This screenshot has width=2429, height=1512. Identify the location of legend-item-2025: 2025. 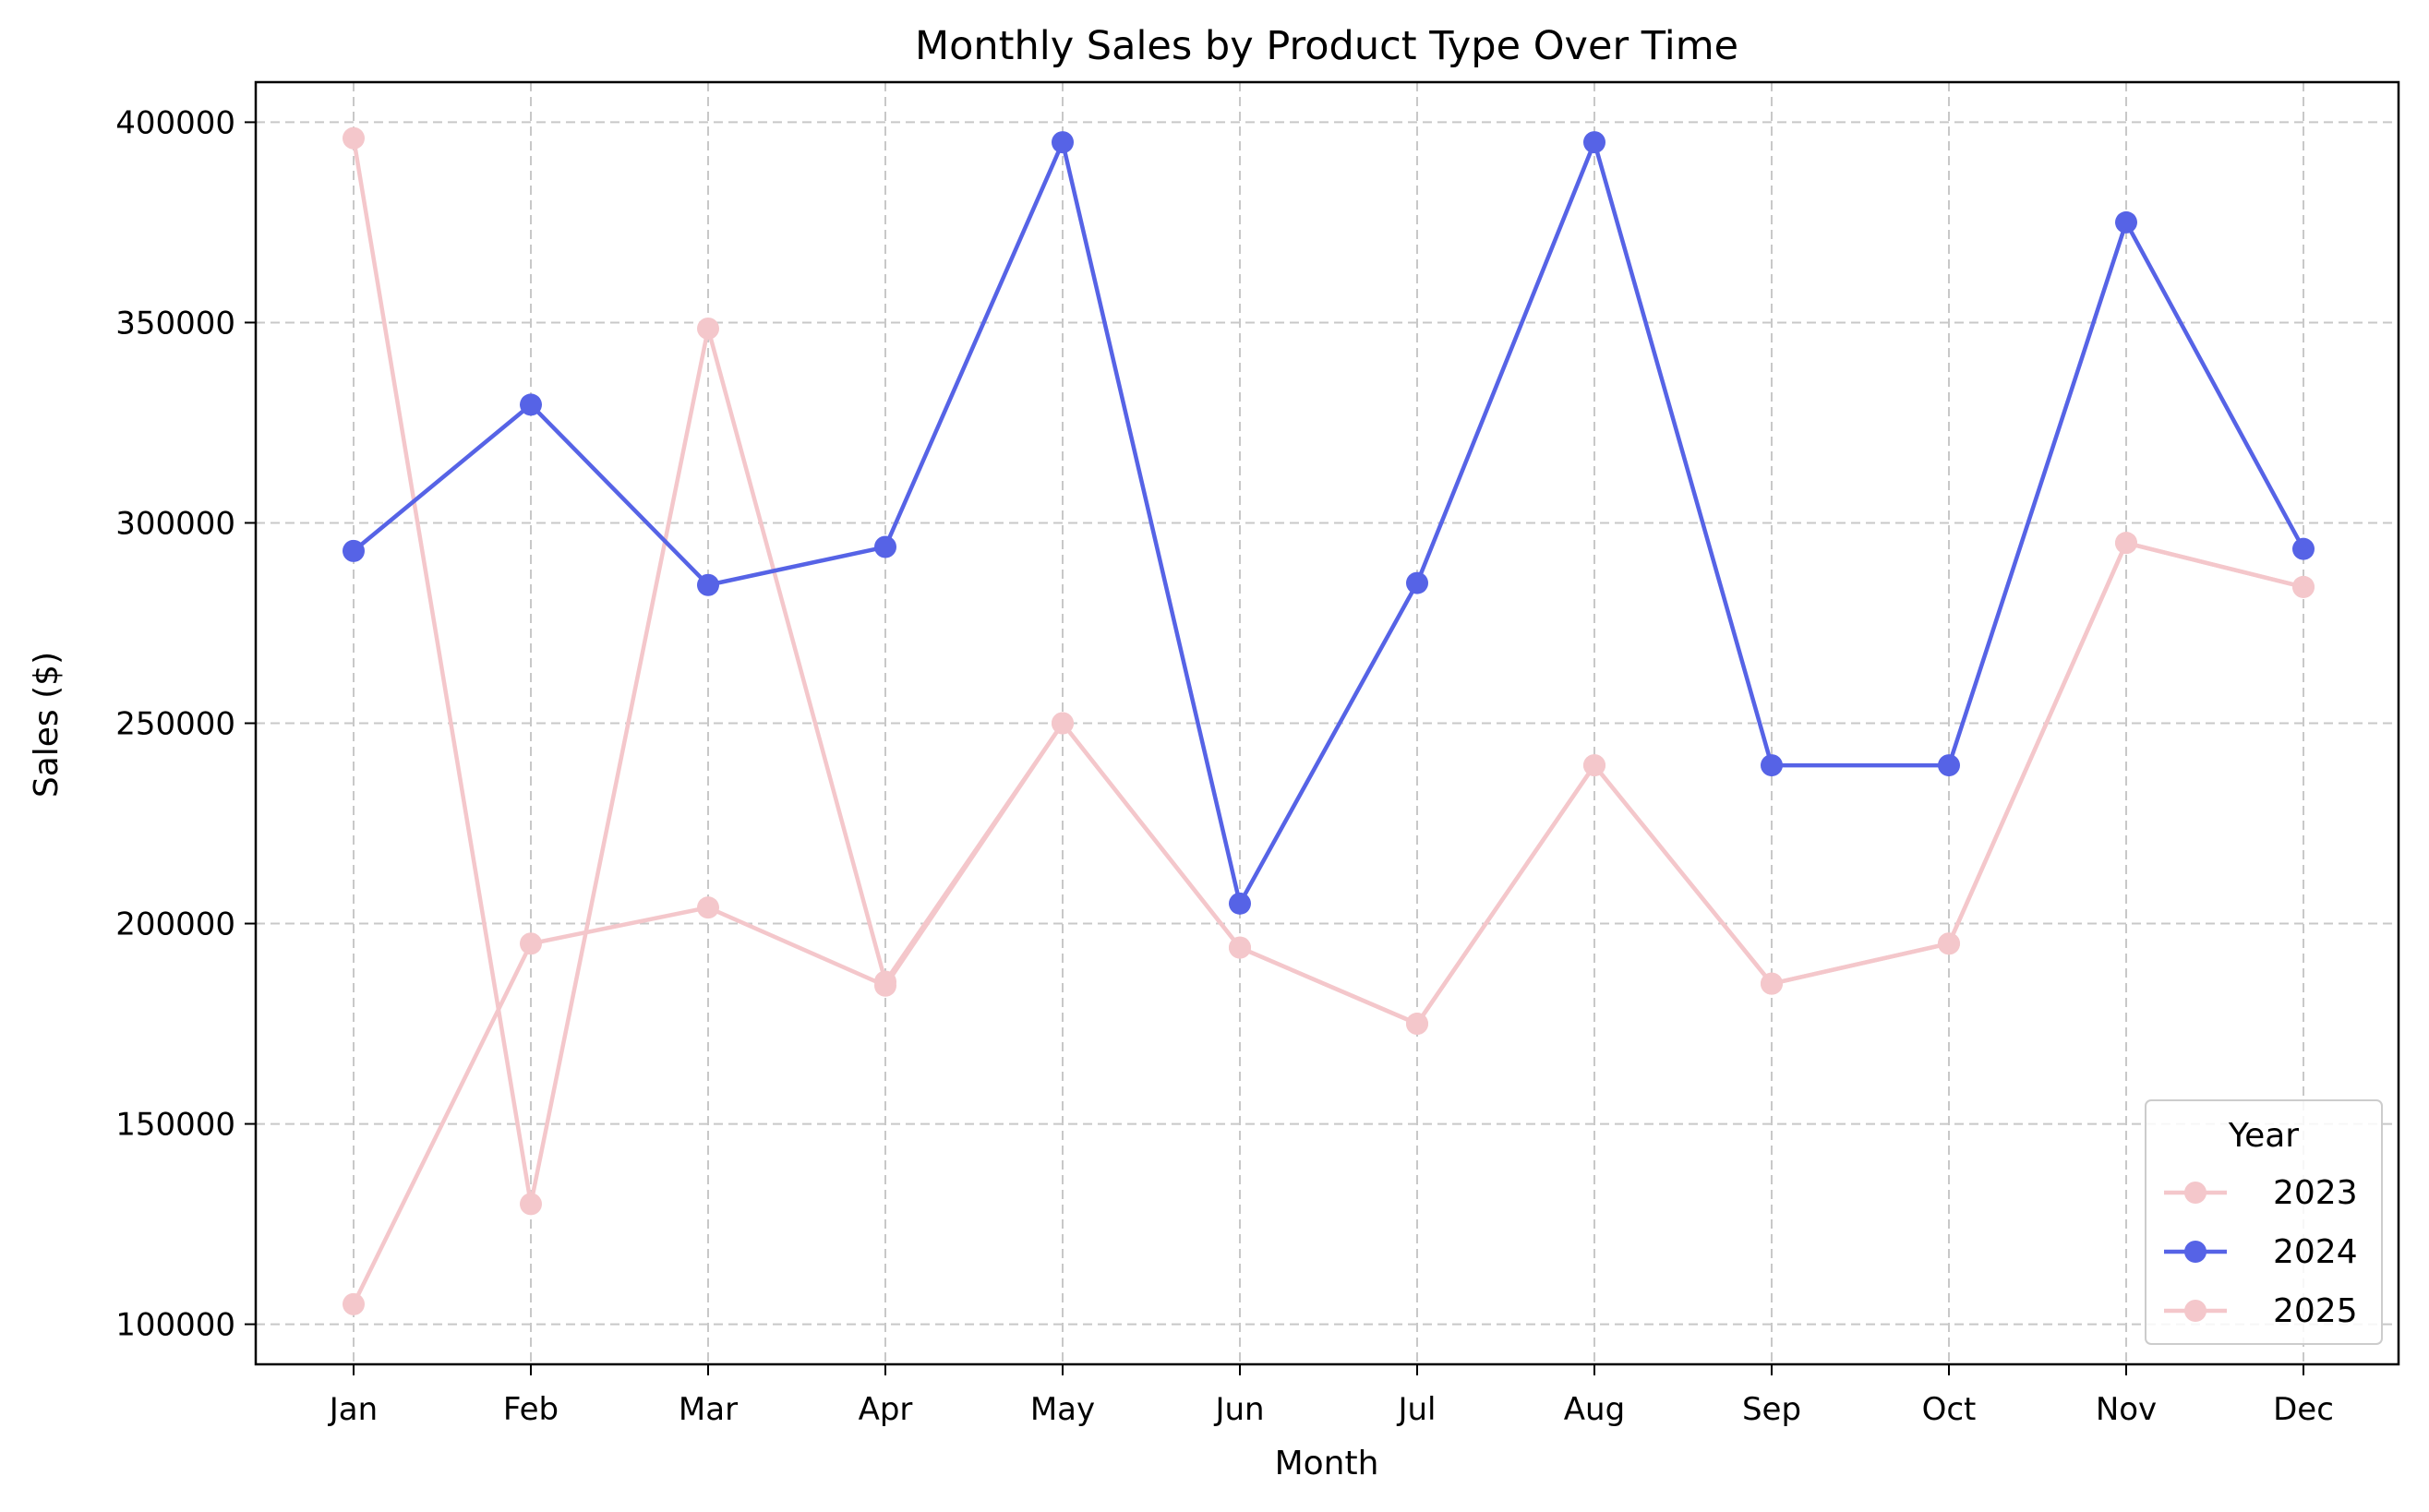
(2261, 1311).